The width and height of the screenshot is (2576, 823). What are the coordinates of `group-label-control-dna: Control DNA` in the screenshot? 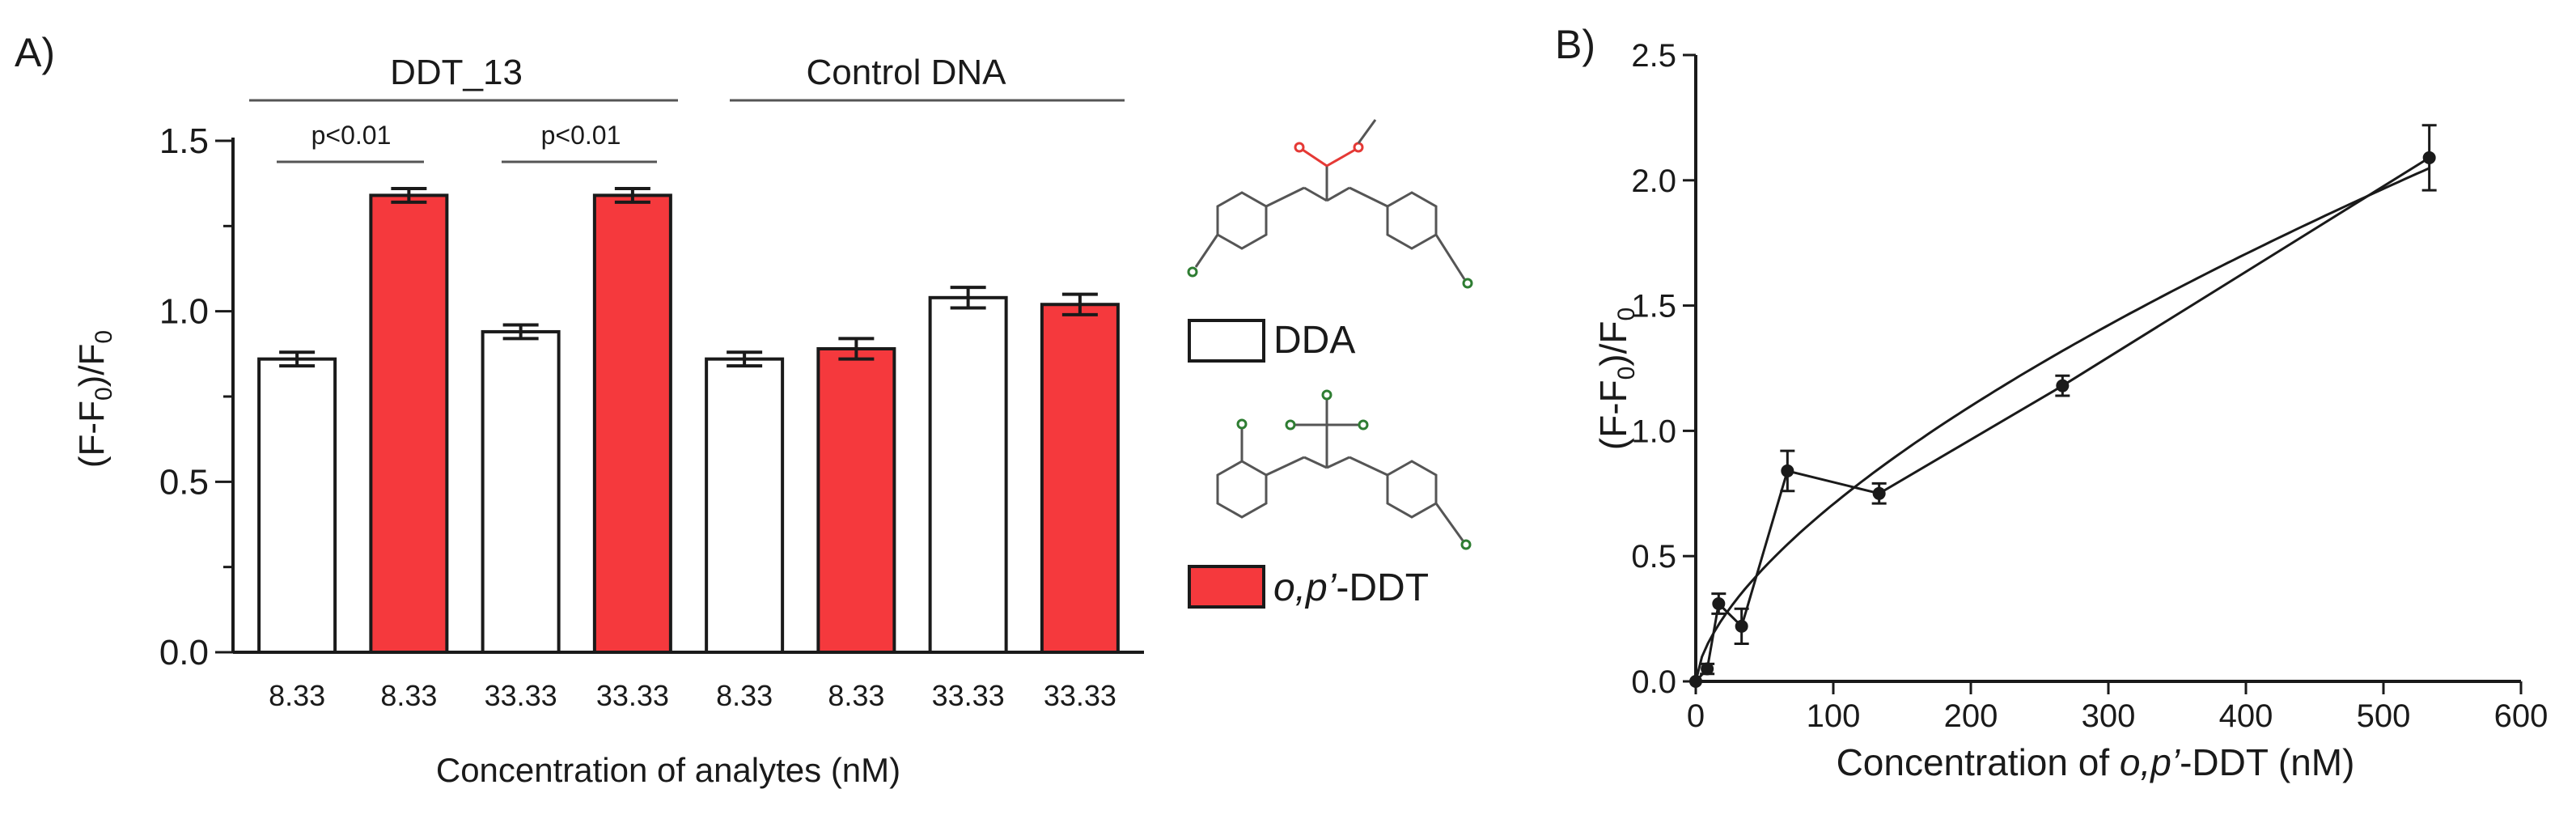 It's located at (907, 72).